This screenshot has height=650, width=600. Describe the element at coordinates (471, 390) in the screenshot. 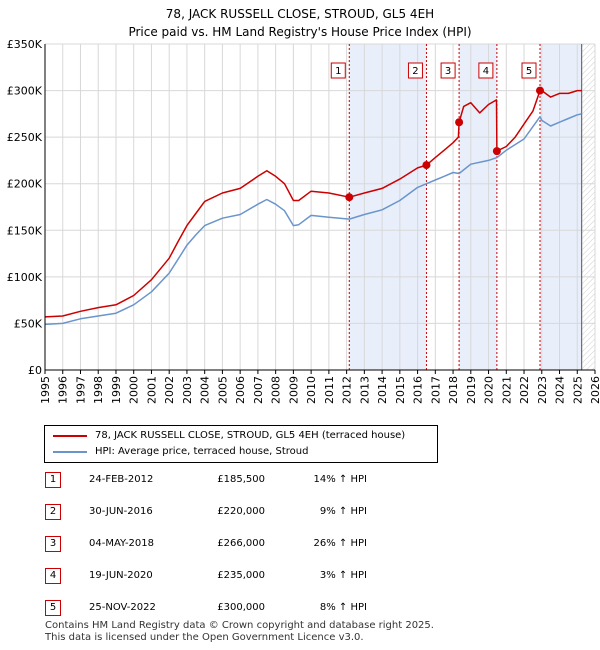

I see `x-tick-label: 2019` at that location.